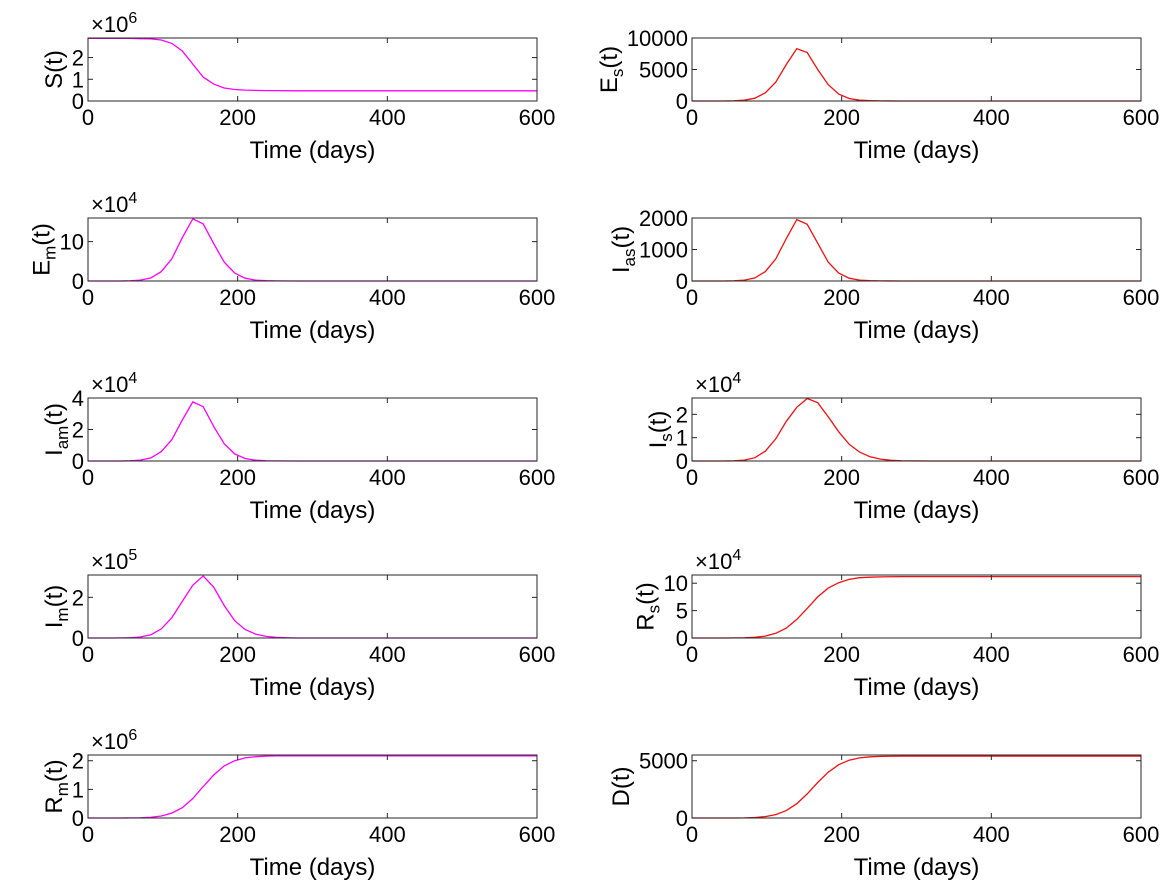  What do you see at coordinates (621, 797) in the screenshot?
I see `y-label-base: D` at bounding box center [621, 797].